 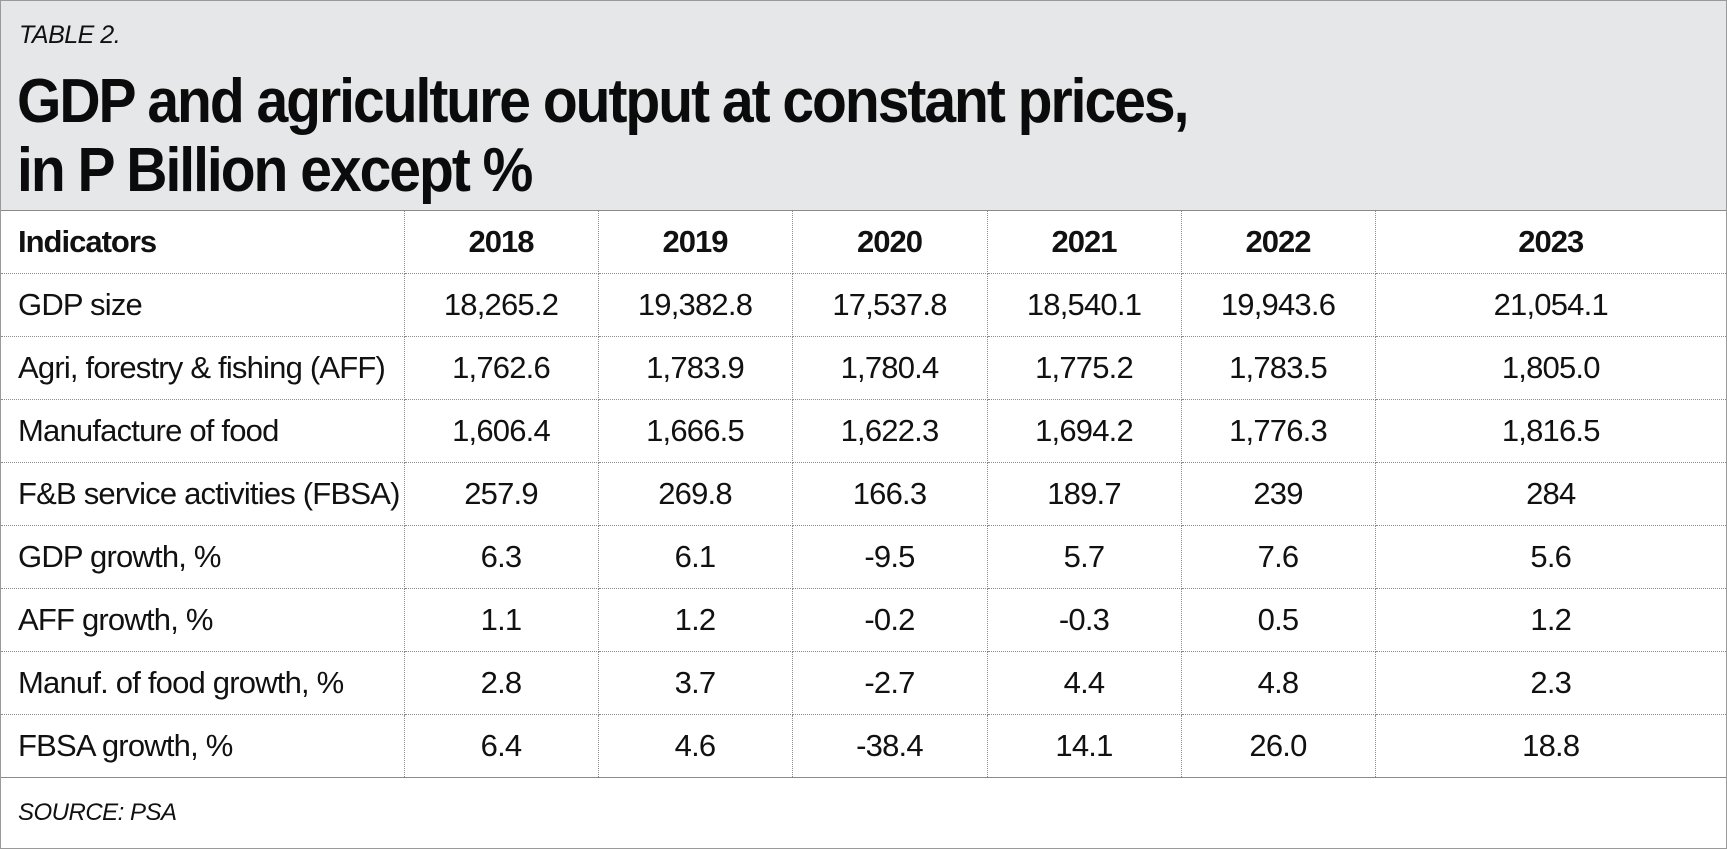 I want to click on table-cell: 284, so click(x=1550, y=494).